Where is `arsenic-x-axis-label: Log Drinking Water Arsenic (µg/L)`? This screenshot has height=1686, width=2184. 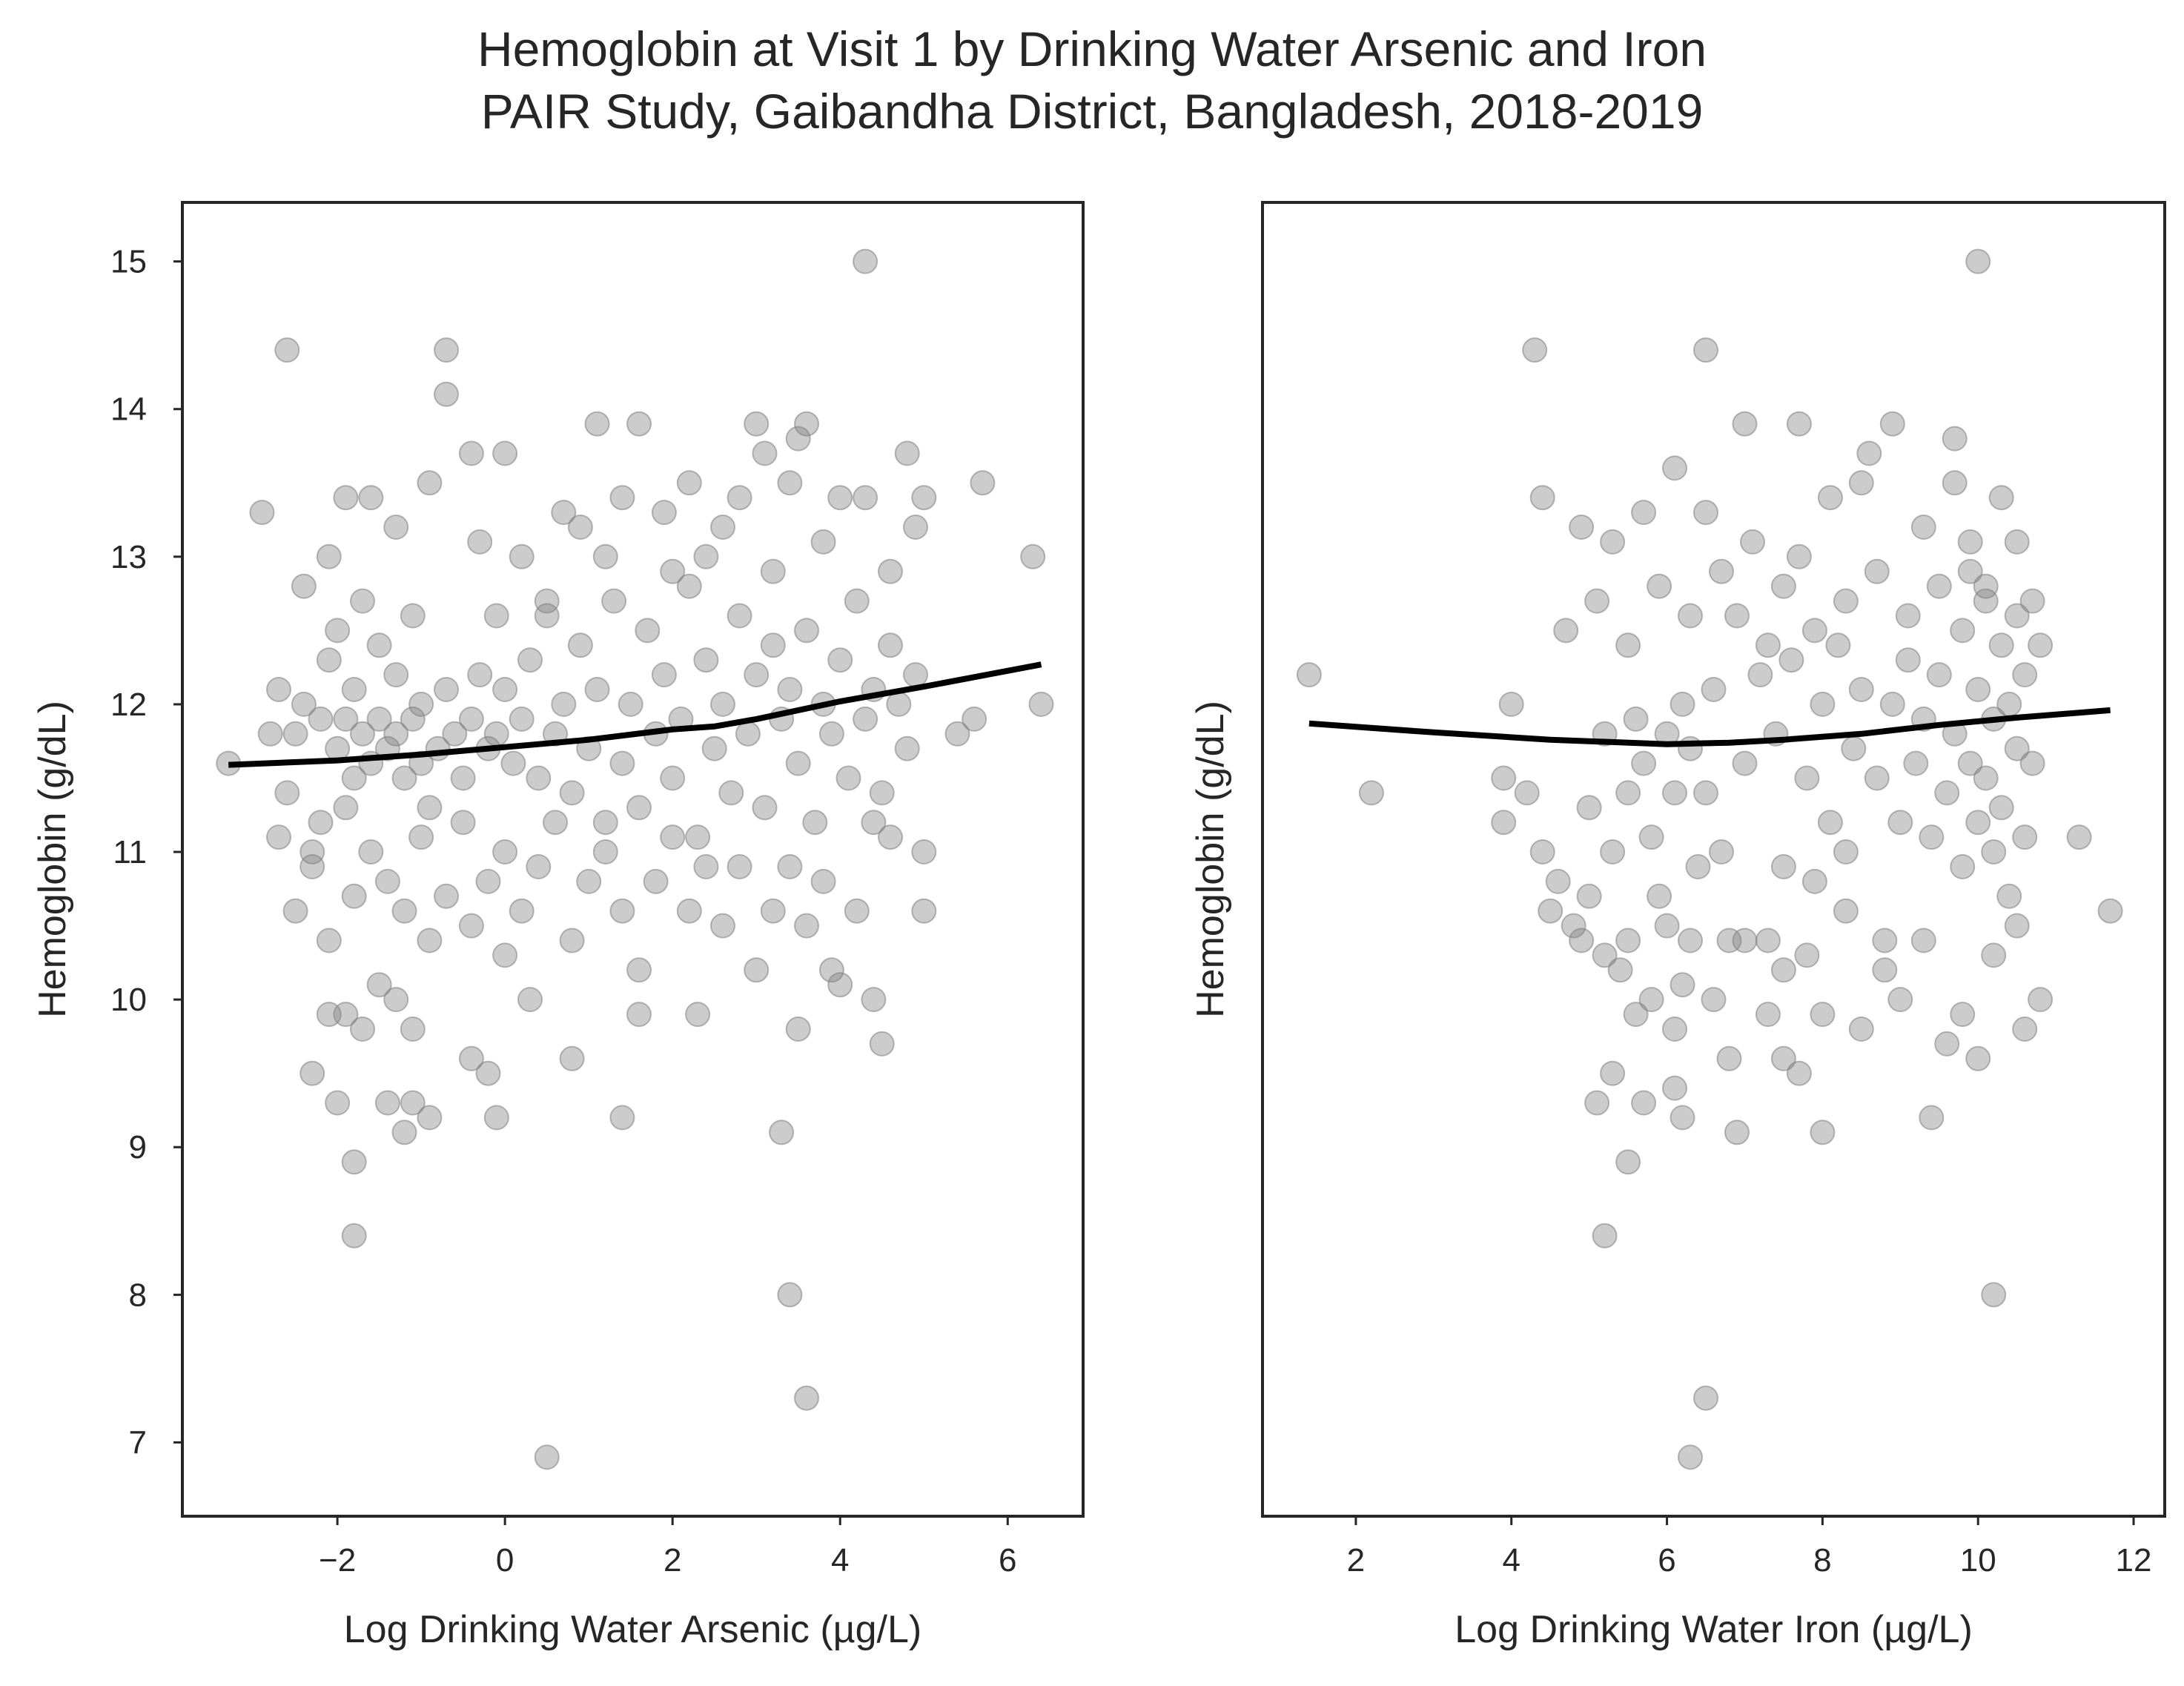 arsenic-x-axis-label: Log Drinking Water Arsenic (µg/L) is located at coordinates (633, 1629).